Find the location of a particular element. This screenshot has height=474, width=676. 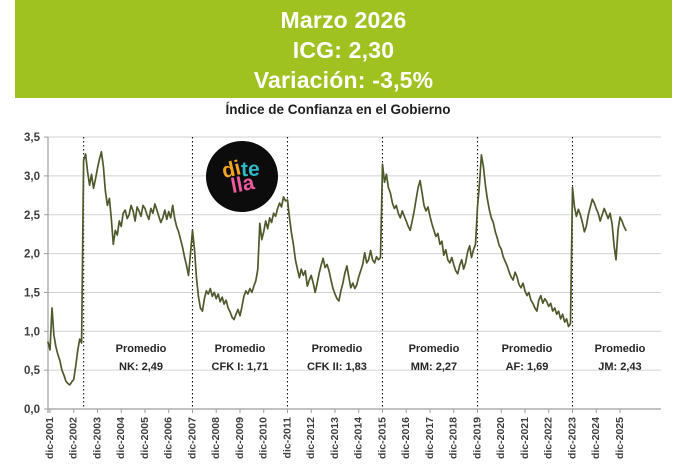

x-tick-label: dic-2022 is located at coordinates (549, 438).